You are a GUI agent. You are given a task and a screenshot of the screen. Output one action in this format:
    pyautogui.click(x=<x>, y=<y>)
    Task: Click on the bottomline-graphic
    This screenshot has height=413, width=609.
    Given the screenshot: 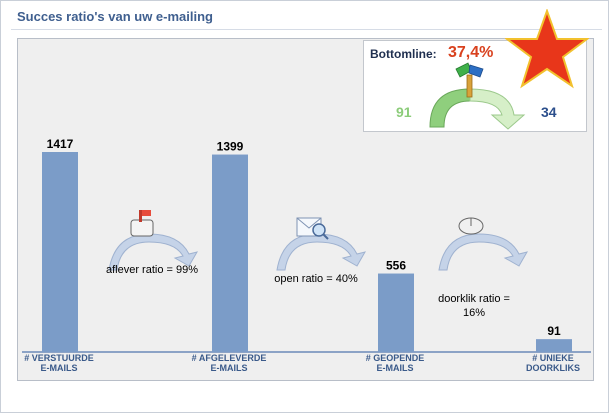 What is the action you would take?
    pyautogui.click(x=477, y=96)
    